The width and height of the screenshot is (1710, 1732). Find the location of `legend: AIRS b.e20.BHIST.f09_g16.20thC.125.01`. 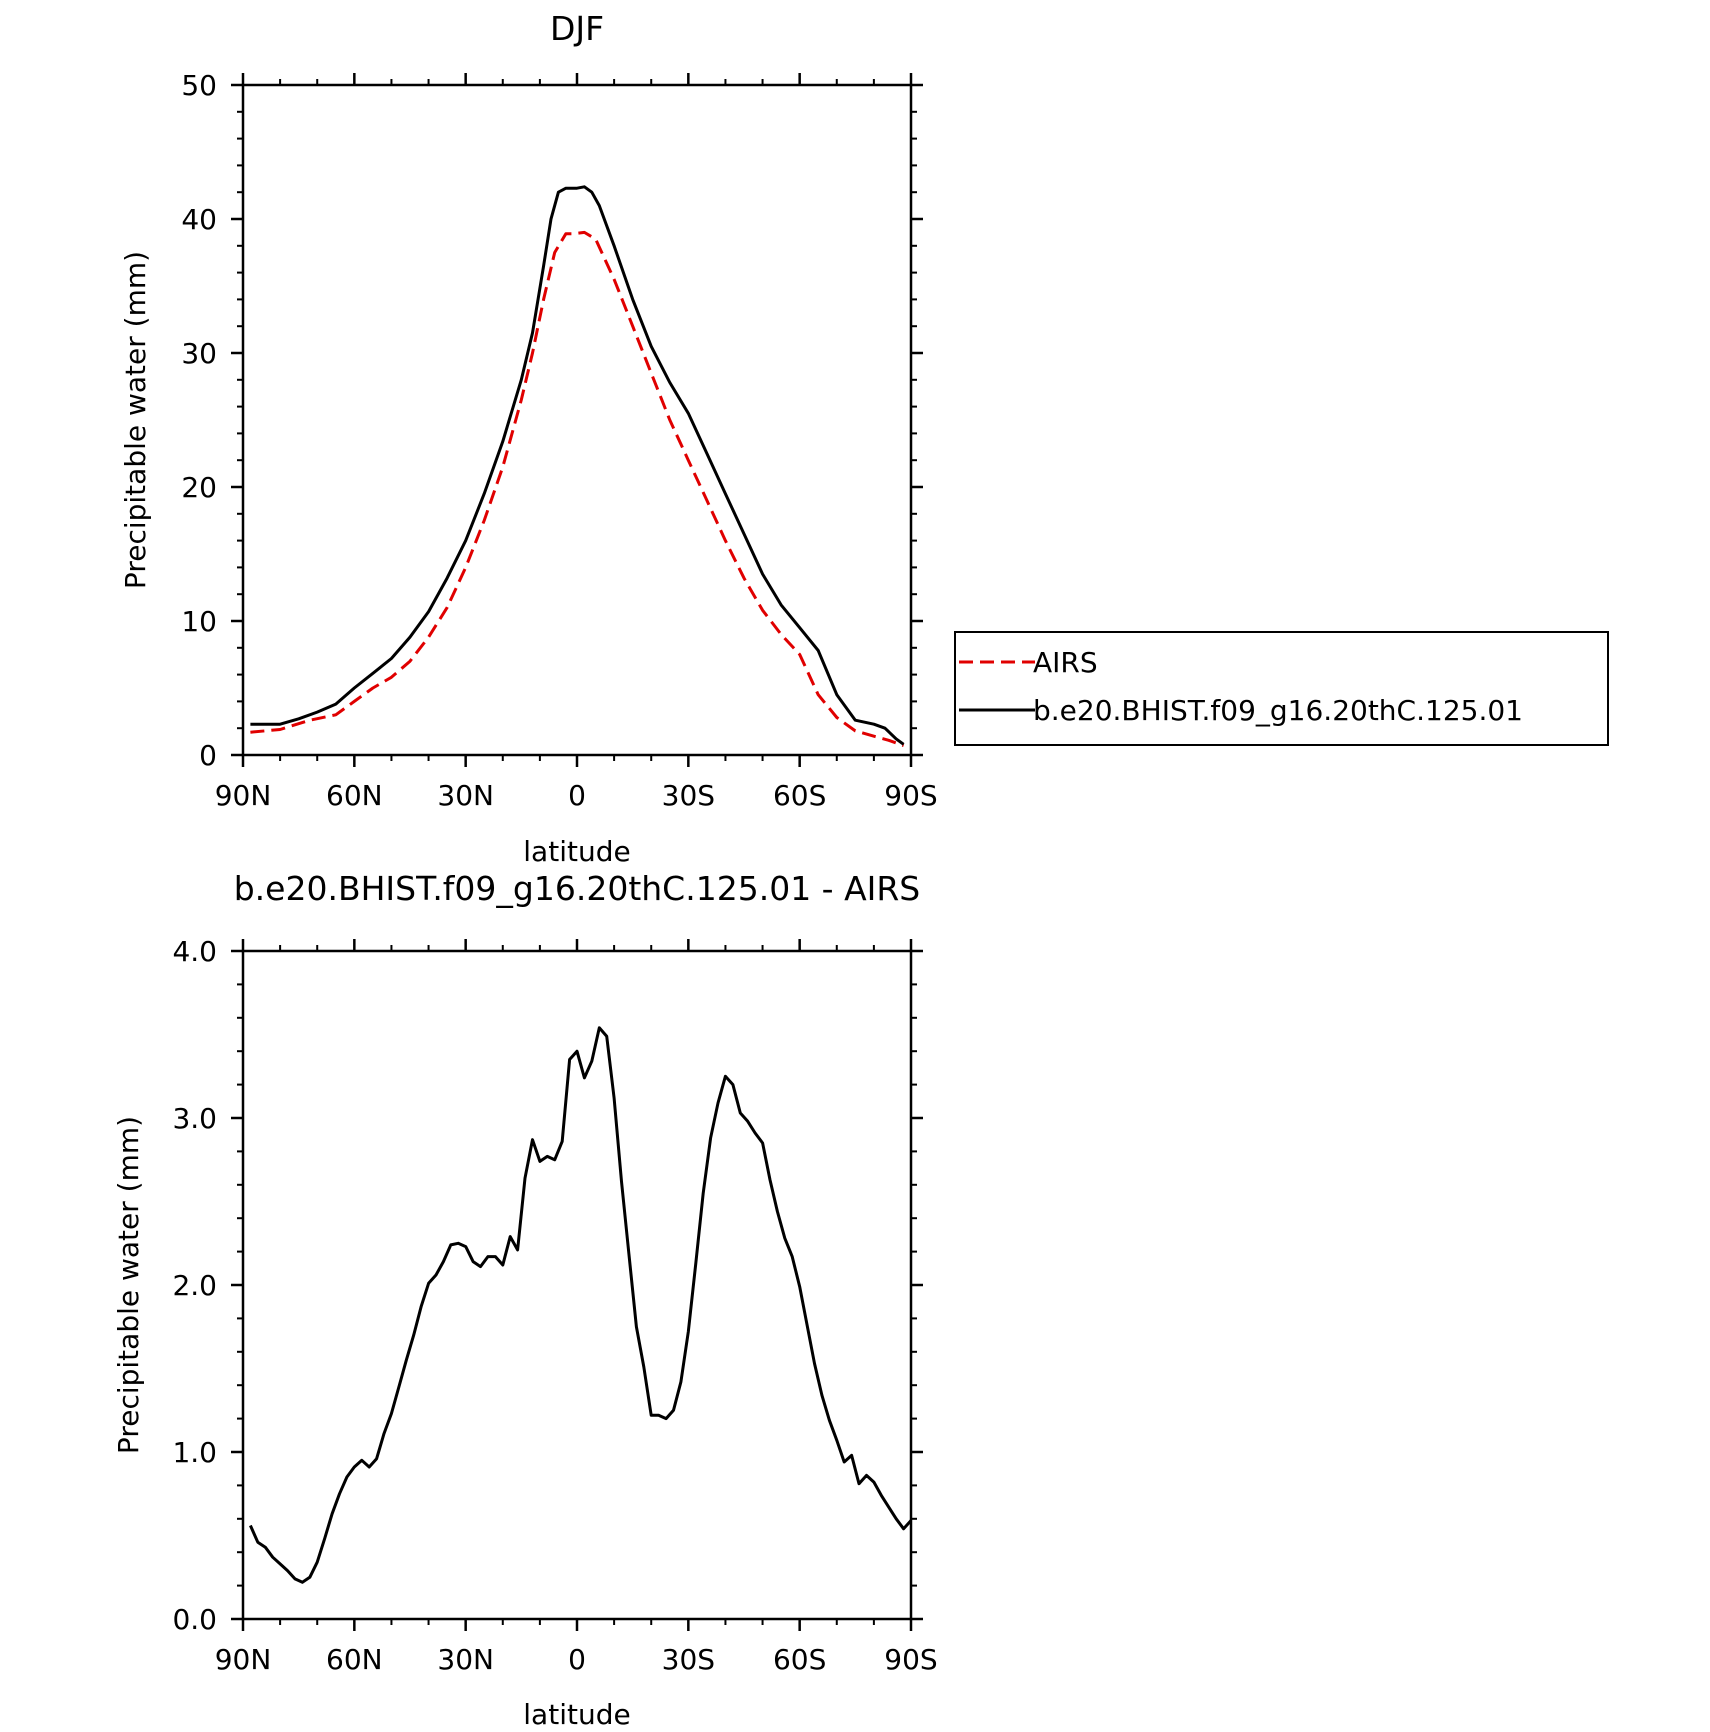

legend: AIRS b.e20.BHIST.f09_g16.20thC.125.01 is located at coordinates (1281, 688).